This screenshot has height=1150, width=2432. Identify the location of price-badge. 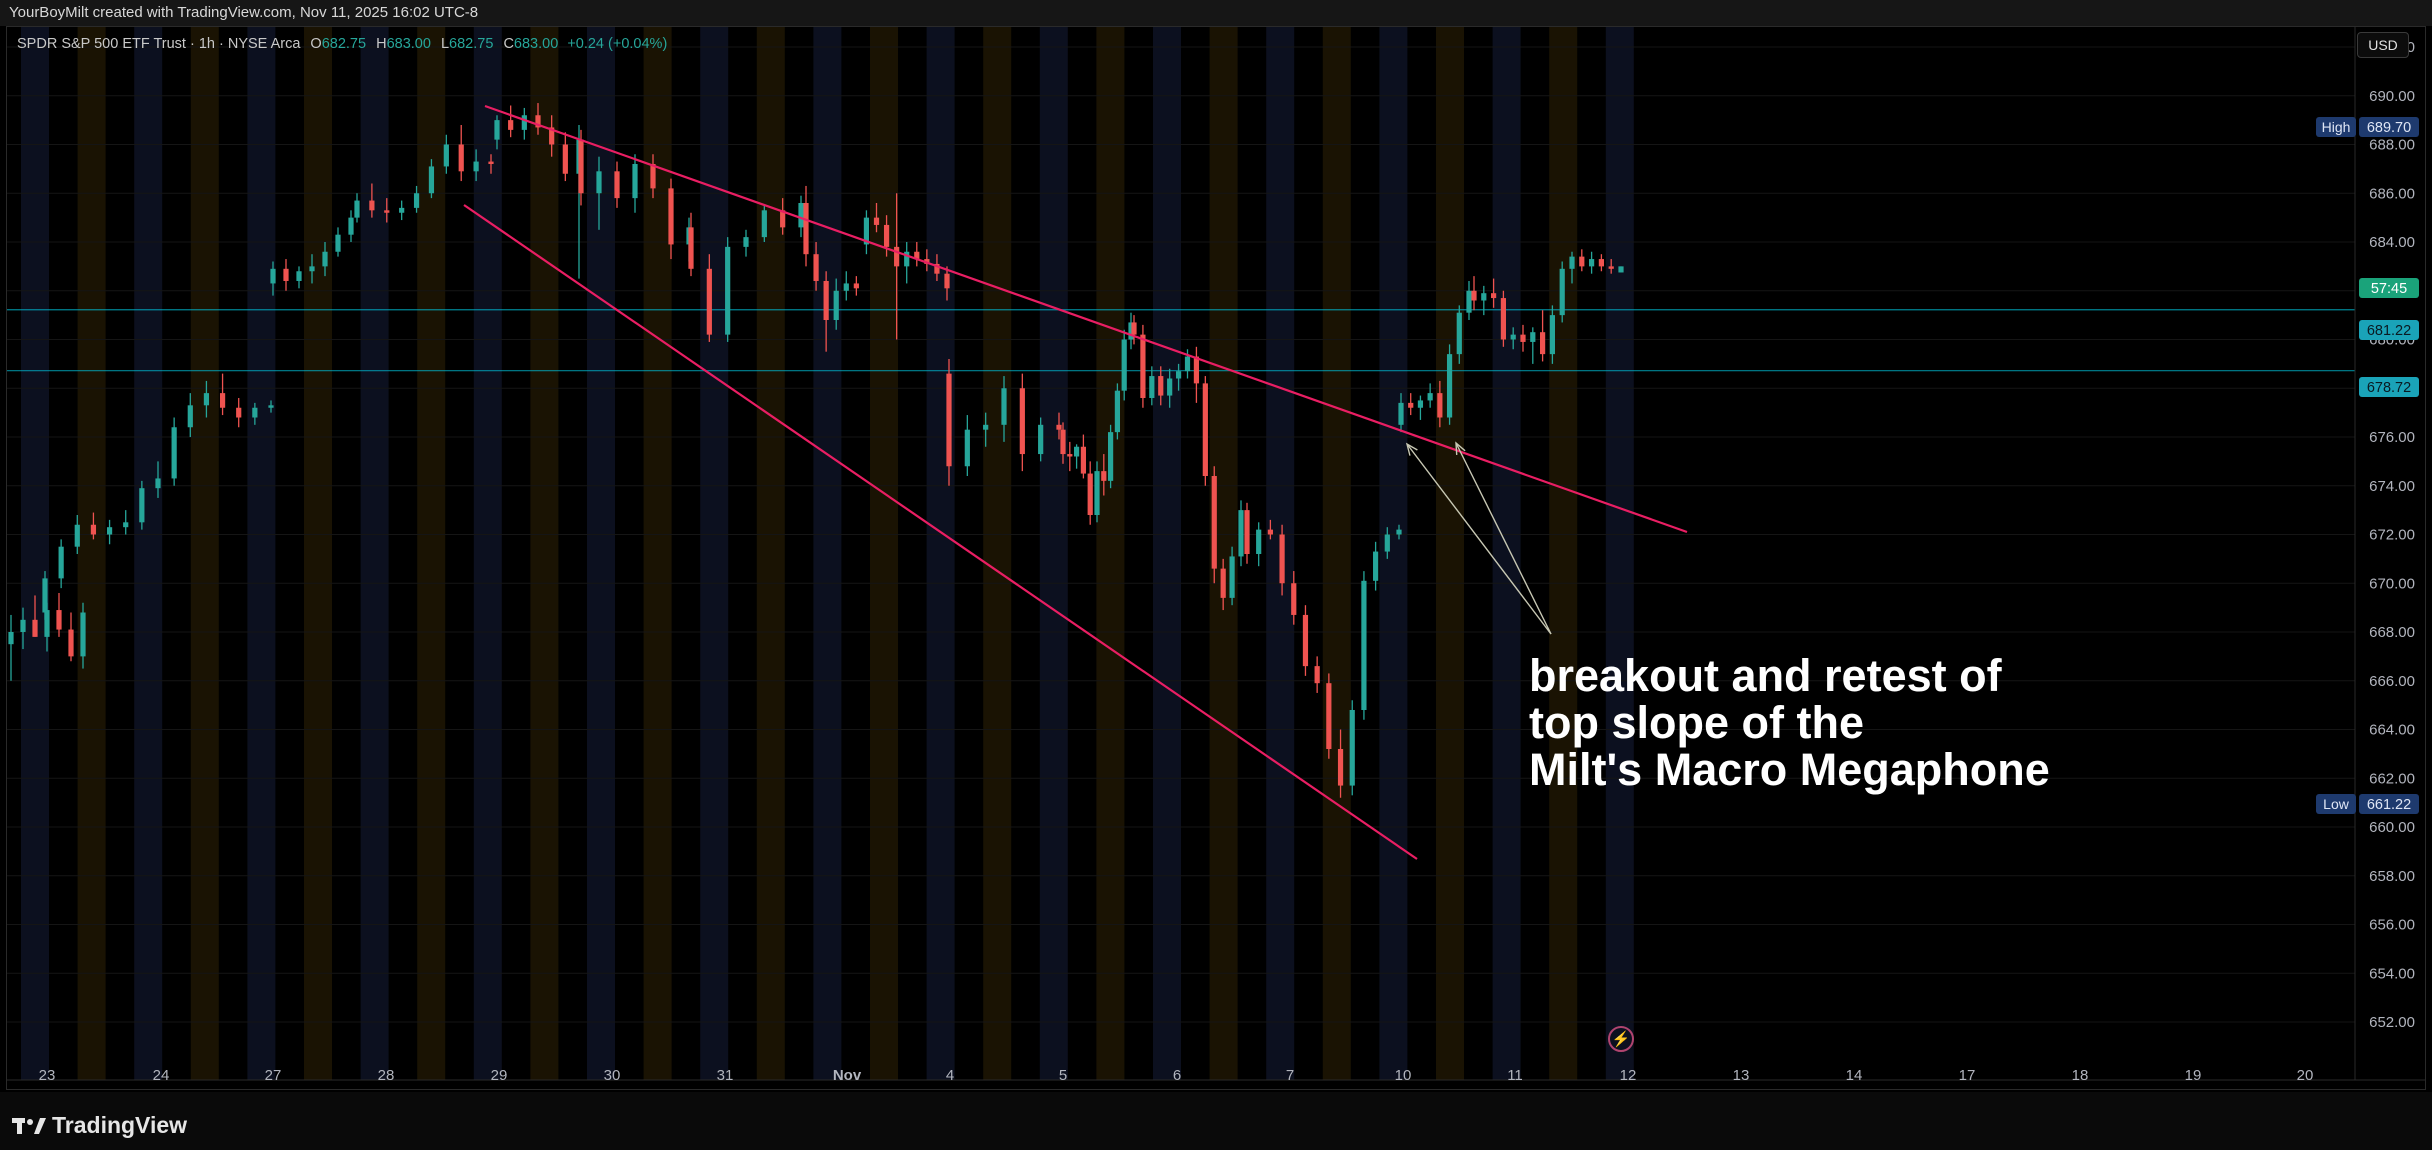
(2389, 387).